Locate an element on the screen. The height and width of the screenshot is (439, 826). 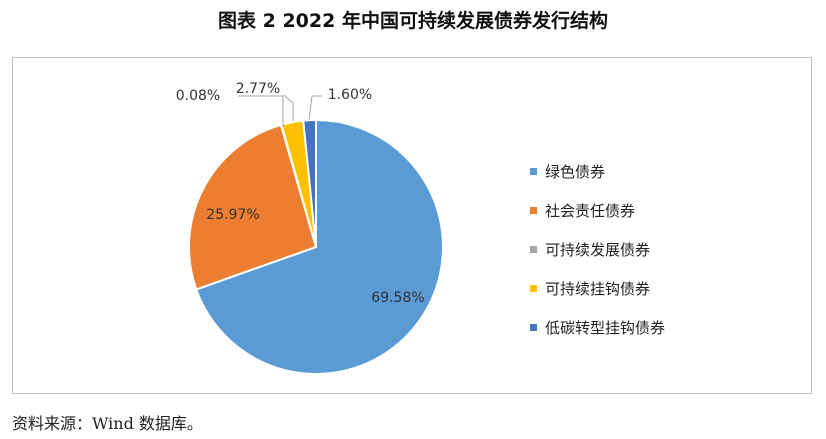
data-label: 0.08% is located at coordinates (198, 96).